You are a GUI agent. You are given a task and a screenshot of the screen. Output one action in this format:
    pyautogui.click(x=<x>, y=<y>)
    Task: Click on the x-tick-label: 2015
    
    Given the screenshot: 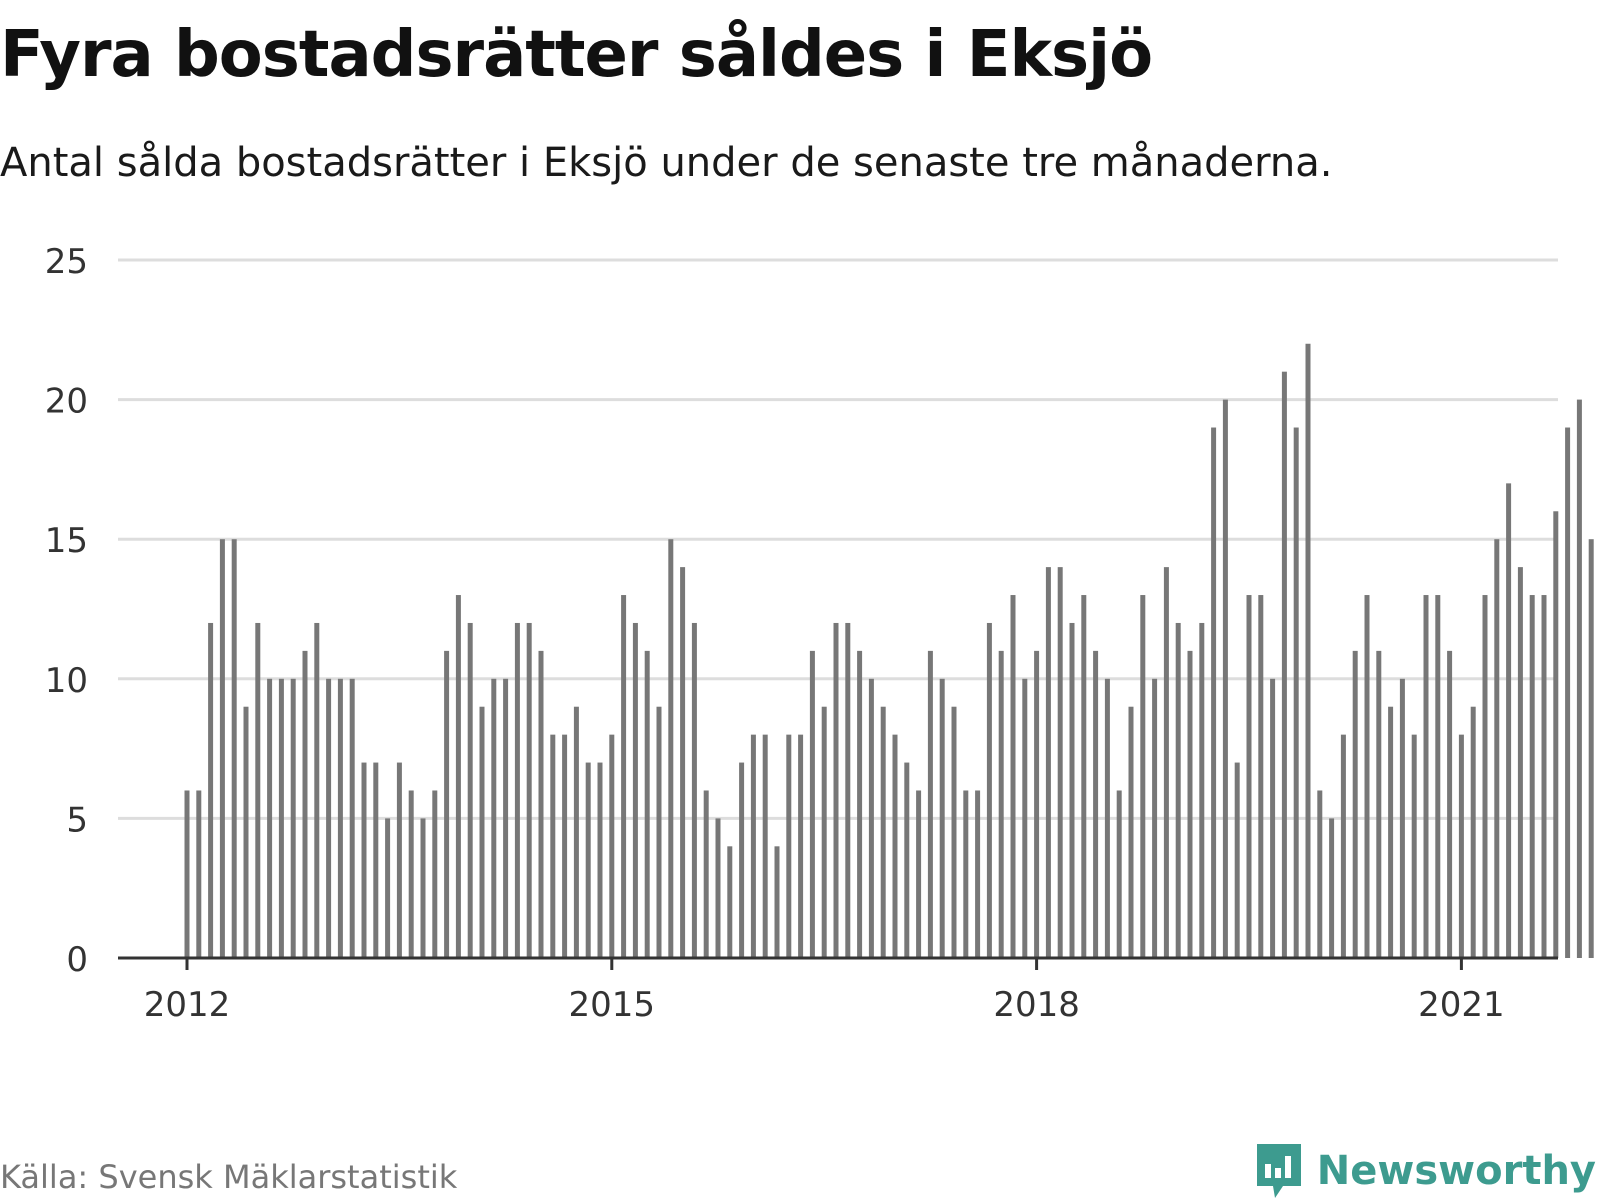 What is the action you would take?
    pyautogui.click(x=612, y=1005)
    